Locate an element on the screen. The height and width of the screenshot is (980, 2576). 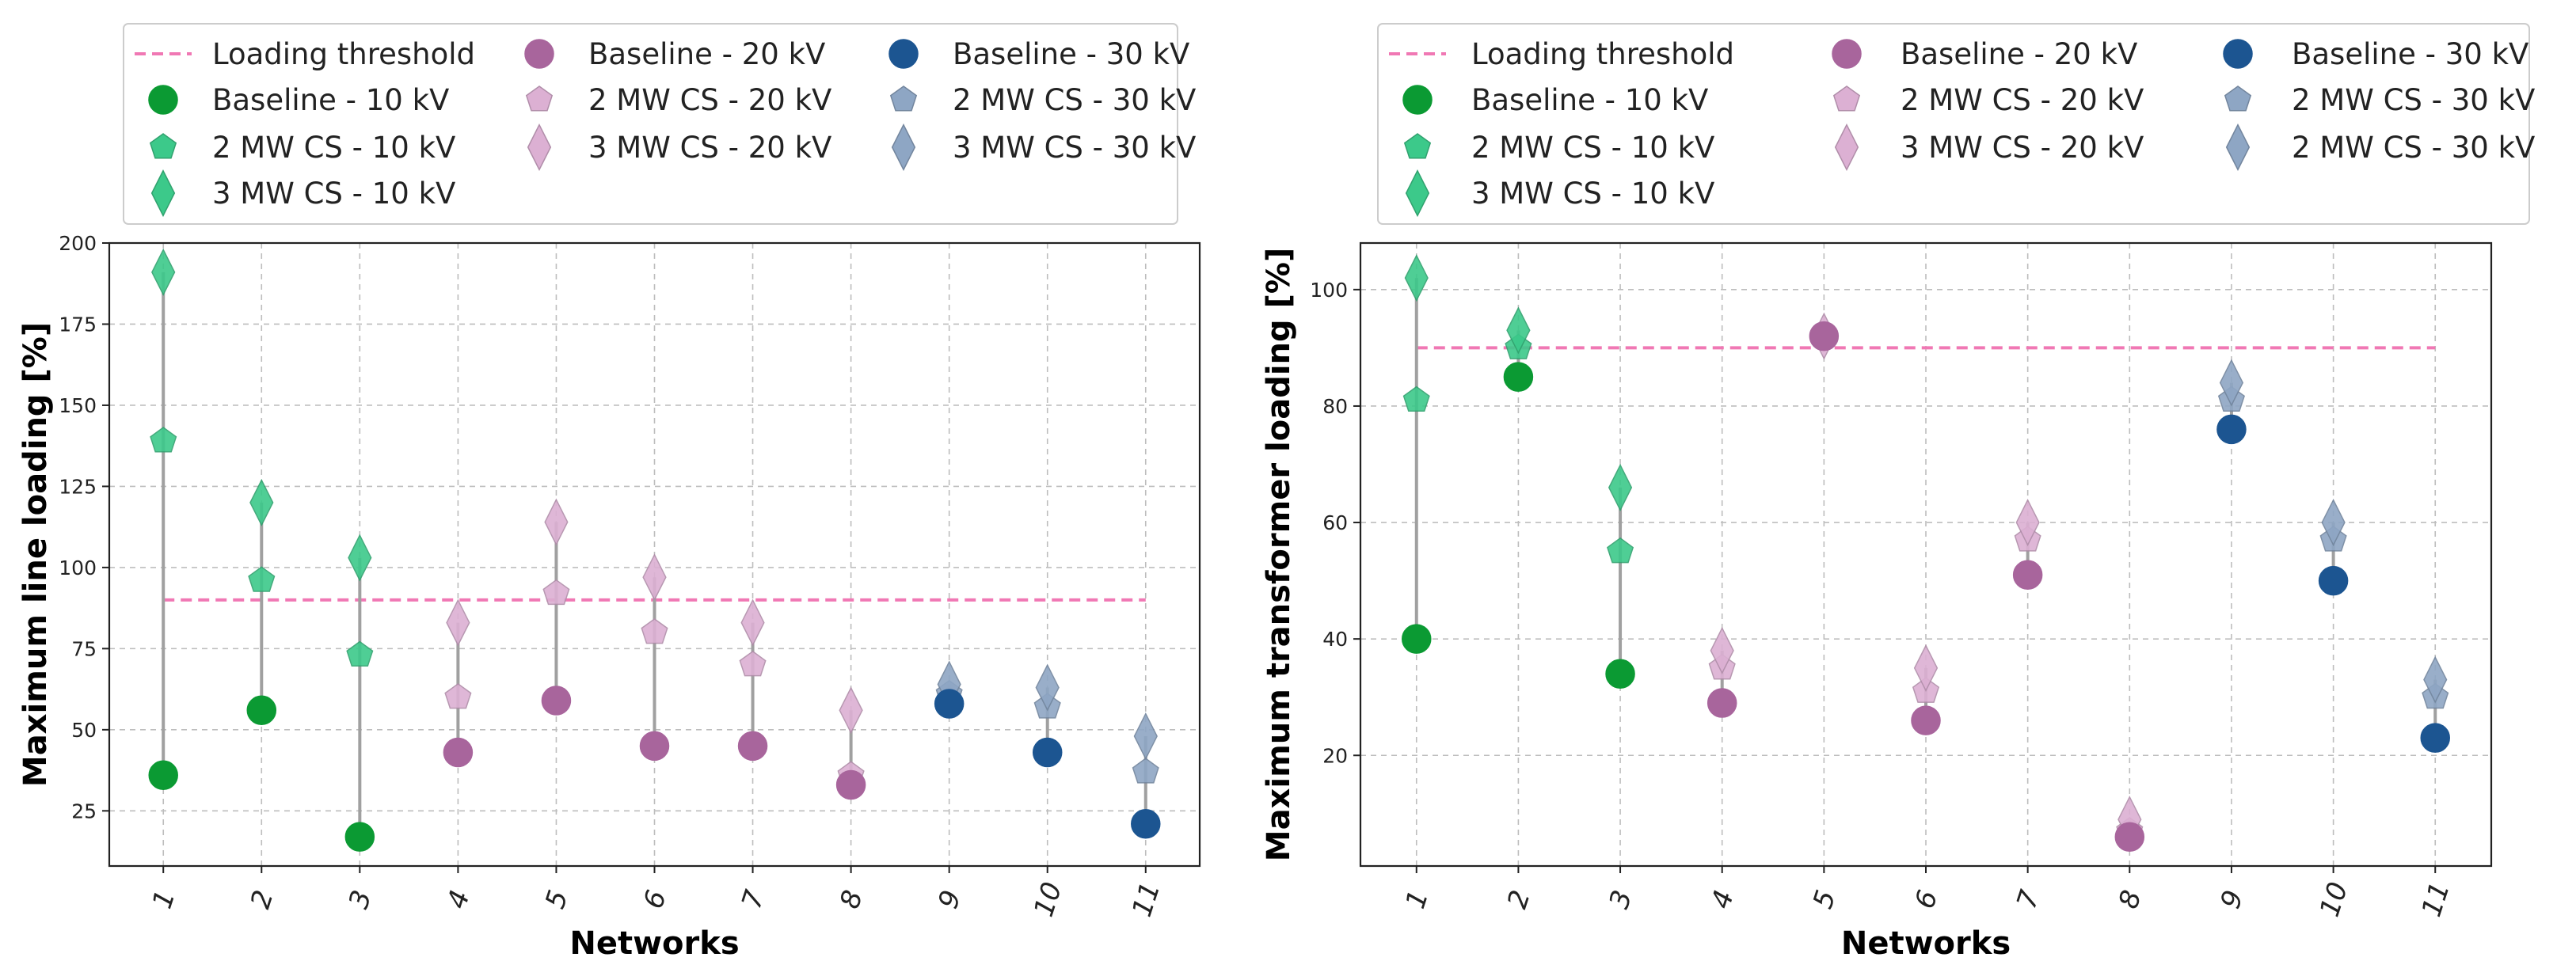
x-tick-label: 6 is located at coordinates (1927, 900).